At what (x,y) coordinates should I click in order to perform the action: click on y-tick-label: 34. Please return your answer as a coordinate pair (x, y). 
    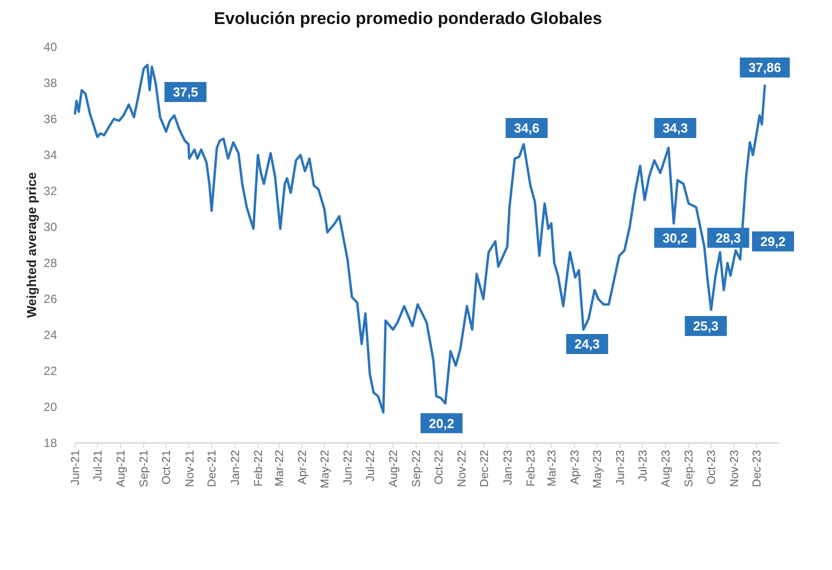
    Looking at the image, I should click on (51, 155).